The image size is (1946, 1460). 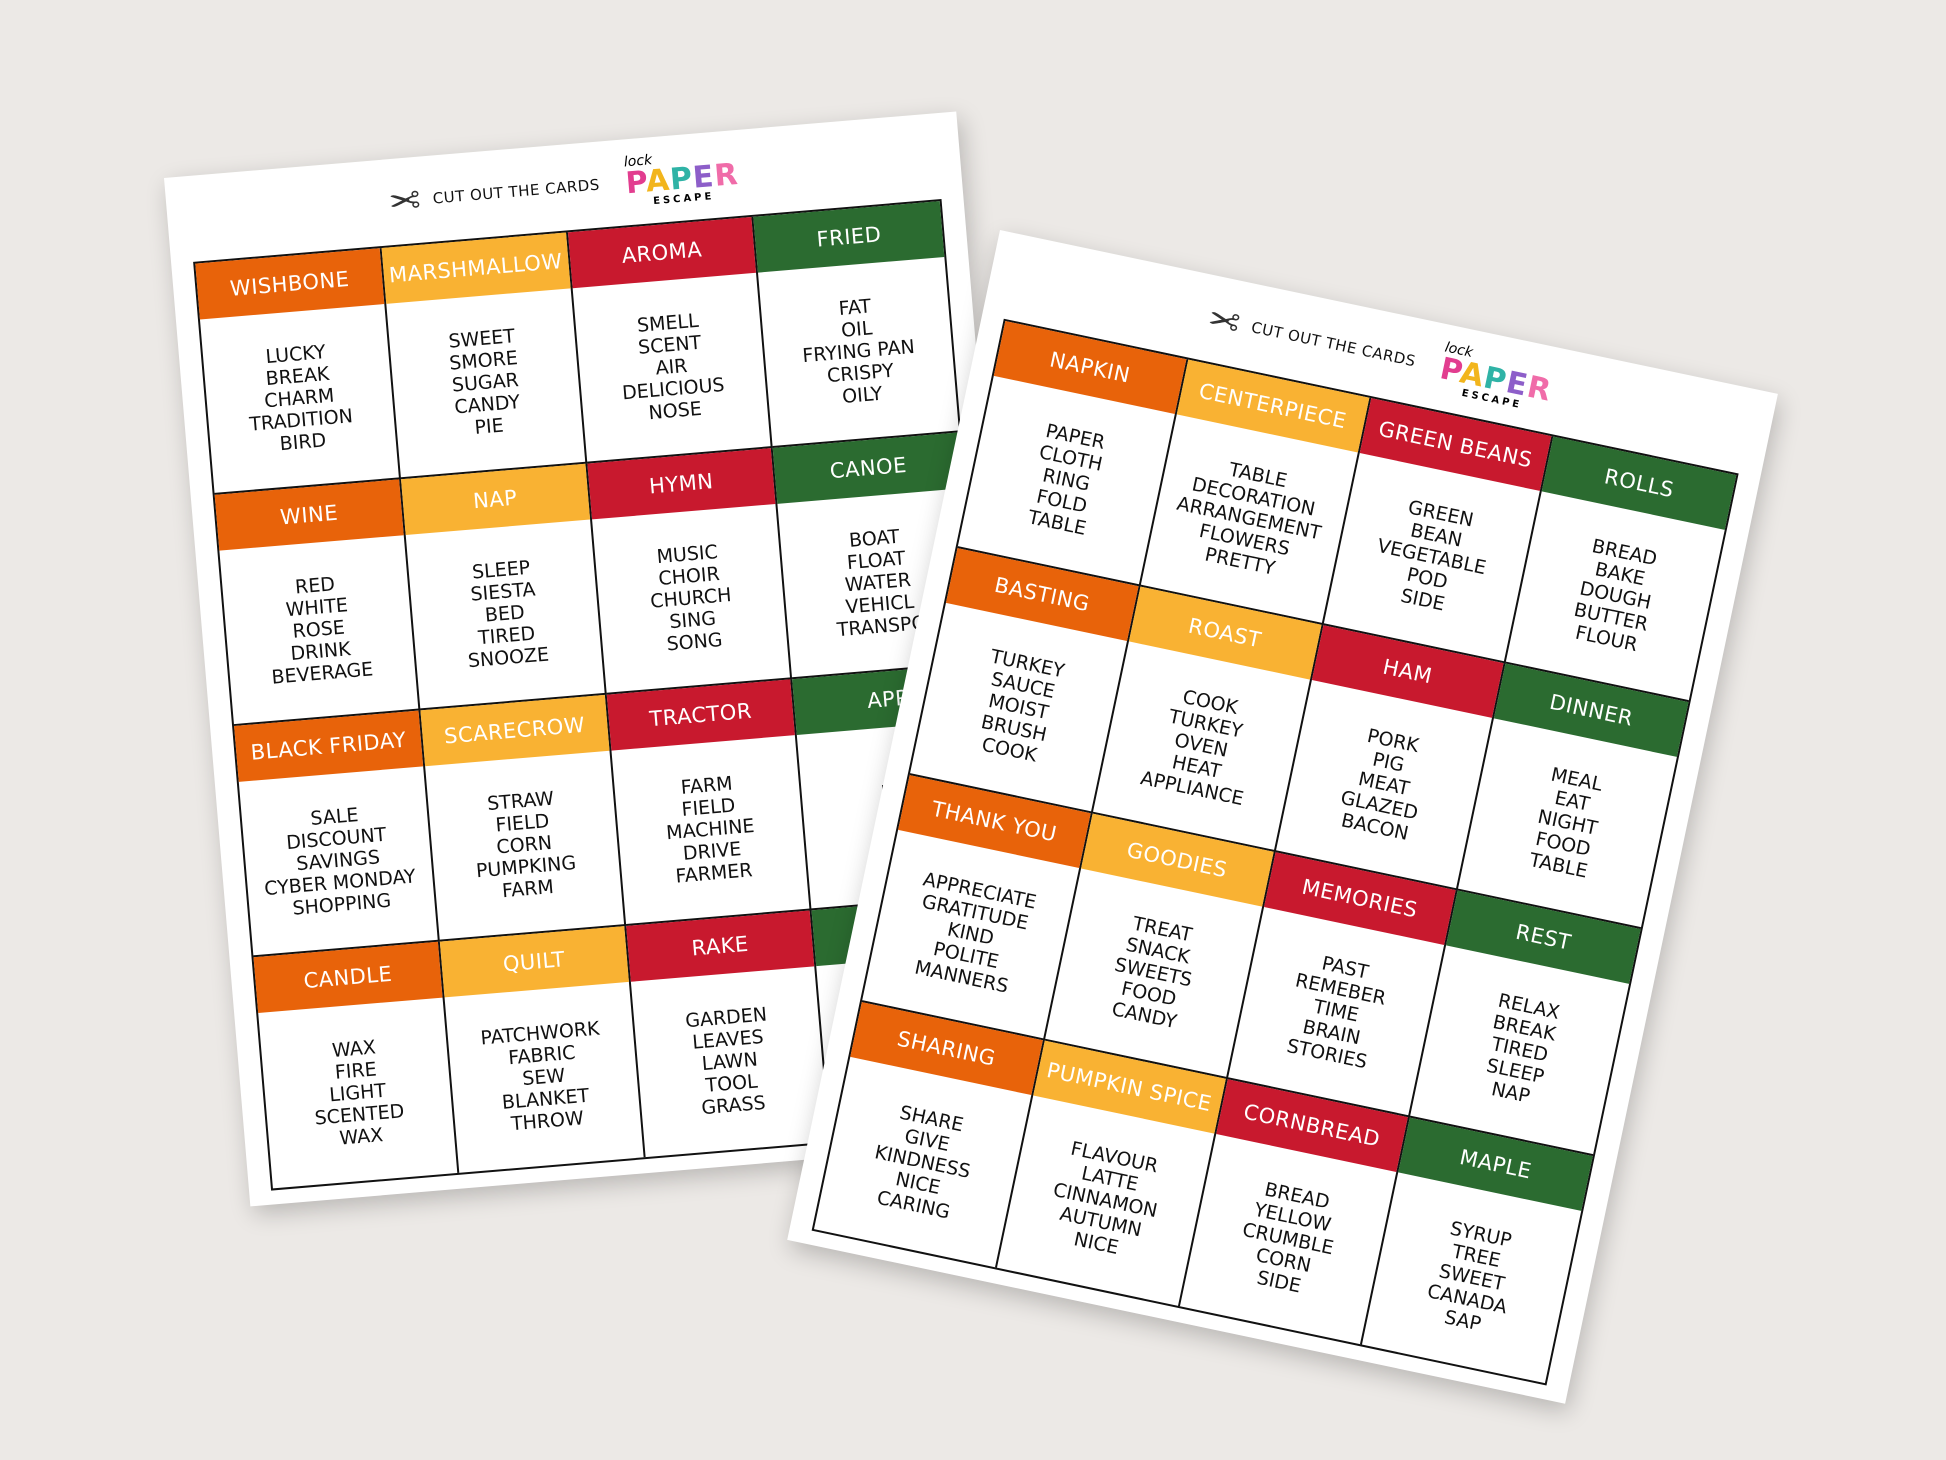 What do you see at coordinates (318, 629) in the screenshot?
I see `forbidden-words: RED WHITE ROSE DRINK BEVERAGE` at bounding box center [318, 629].